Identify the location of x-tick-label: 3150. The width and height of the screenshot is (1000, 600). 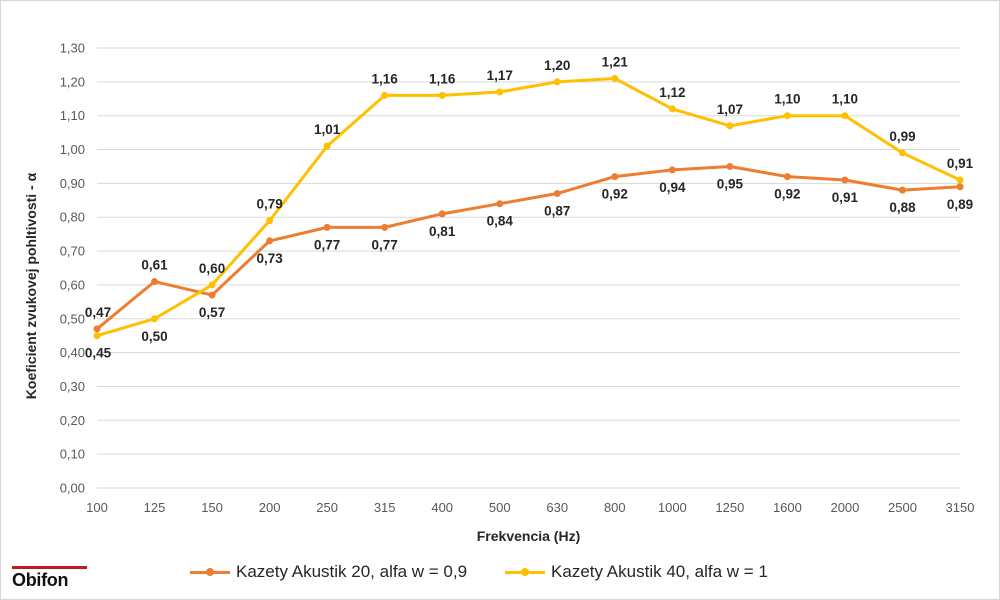
(960, 507).